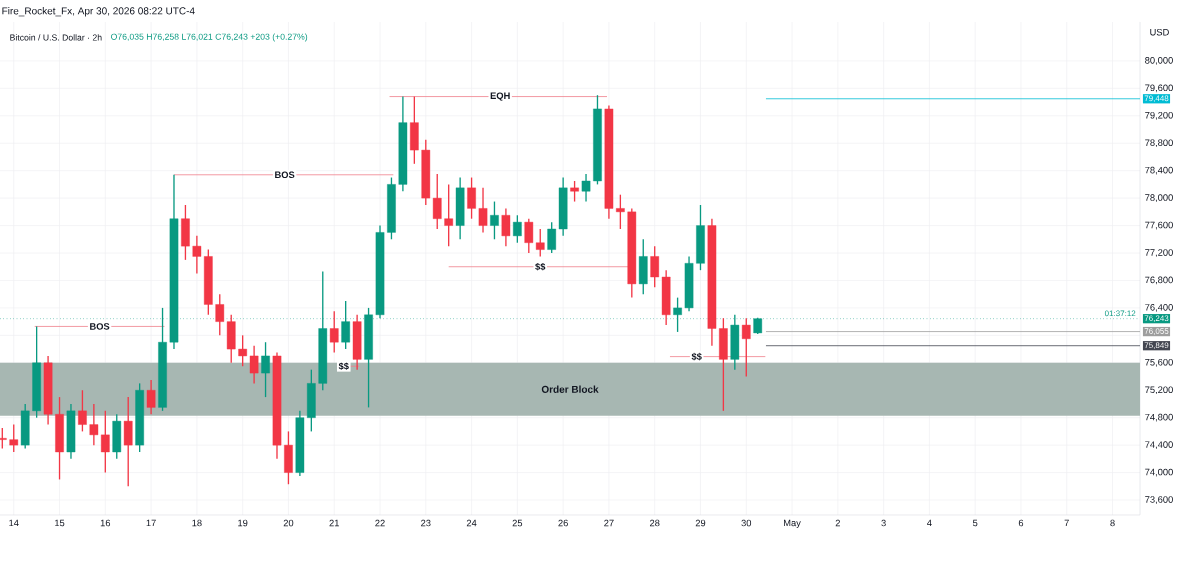  I want to click on y-tick-label: 80,000, so click(1159, 61).